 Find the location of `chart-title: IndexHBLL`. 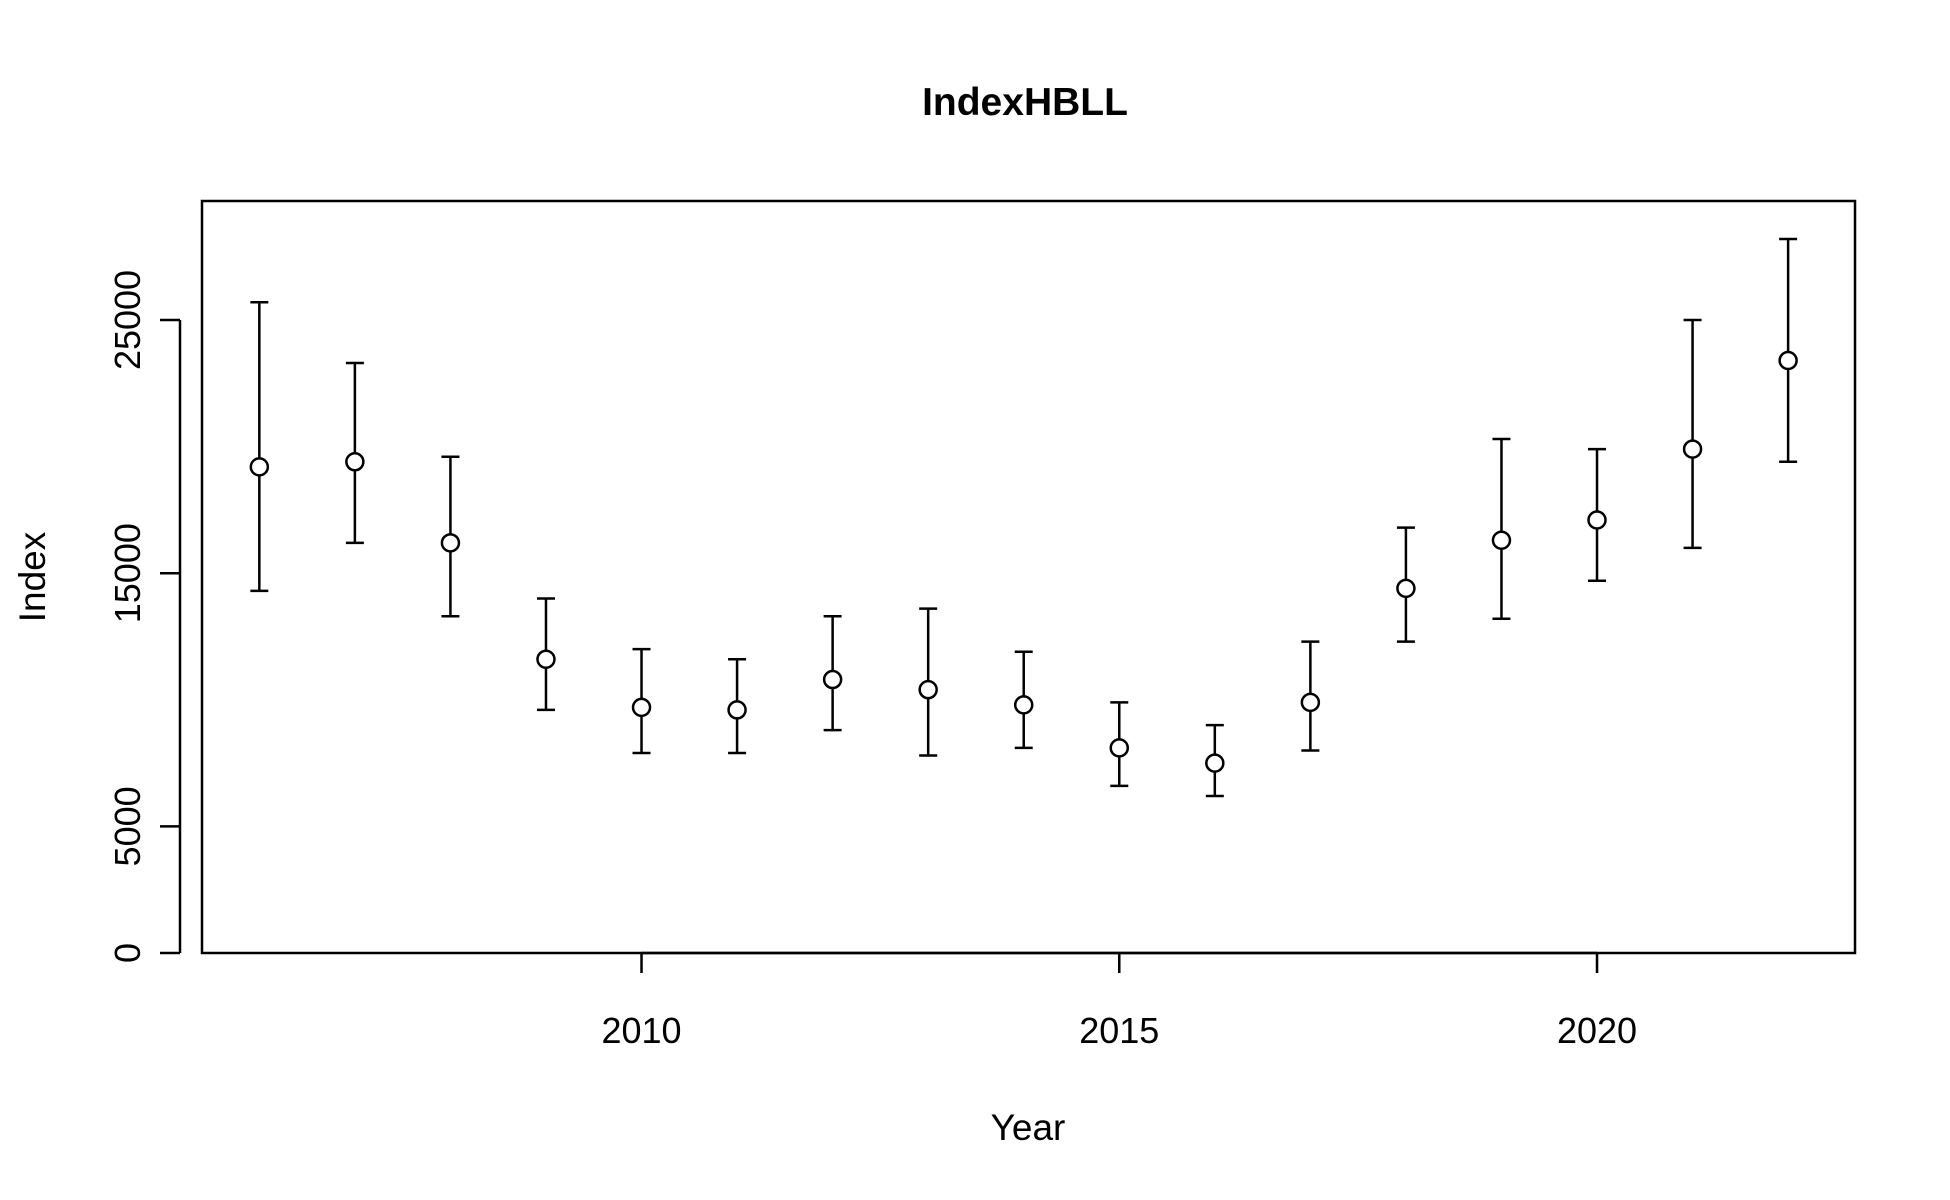

chart-title: IndexHBLL is located at coordinates (1025, 102).